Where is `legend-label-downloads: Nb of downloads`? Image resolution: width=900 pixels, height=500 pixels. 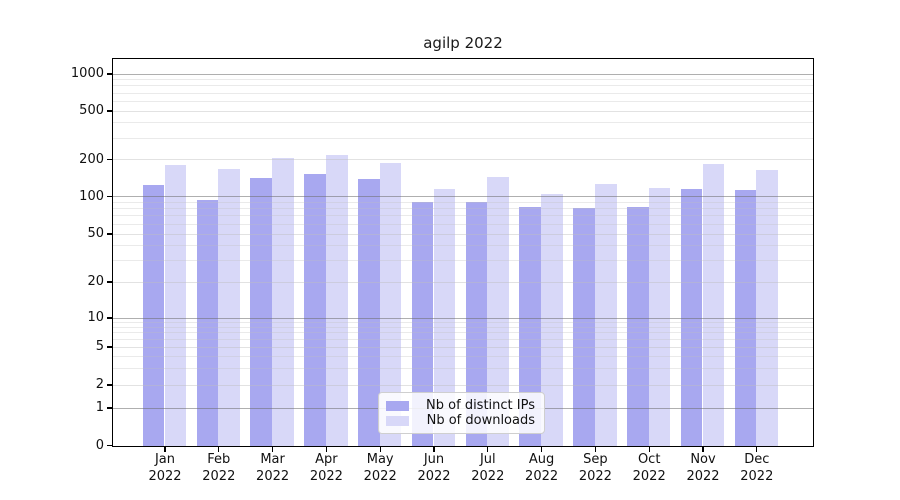
legend-label-downloads: Nb of downloads is located at coordinates (480, 420).